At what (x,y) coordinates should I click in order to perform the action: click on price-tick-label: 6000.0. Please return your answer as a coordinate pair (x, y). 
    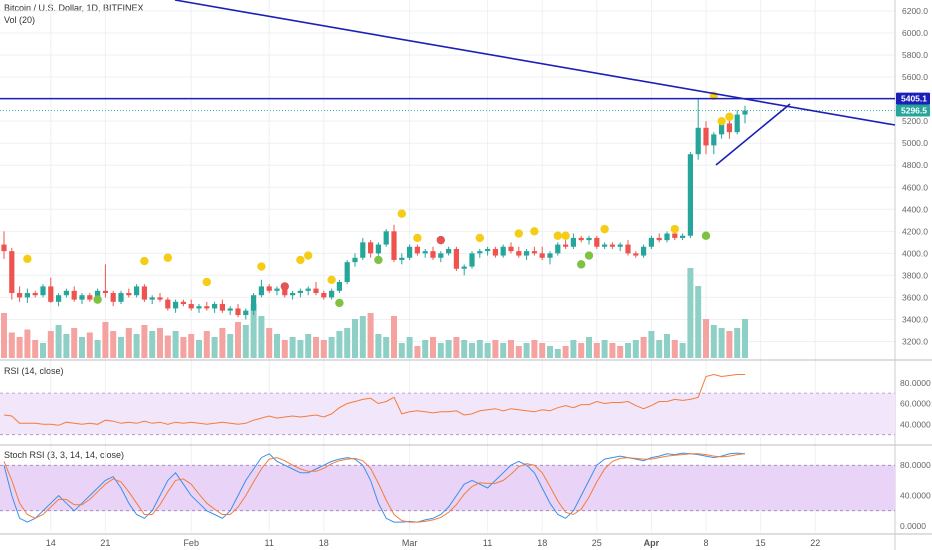
    Looking at the image, I should click on (915, 33).